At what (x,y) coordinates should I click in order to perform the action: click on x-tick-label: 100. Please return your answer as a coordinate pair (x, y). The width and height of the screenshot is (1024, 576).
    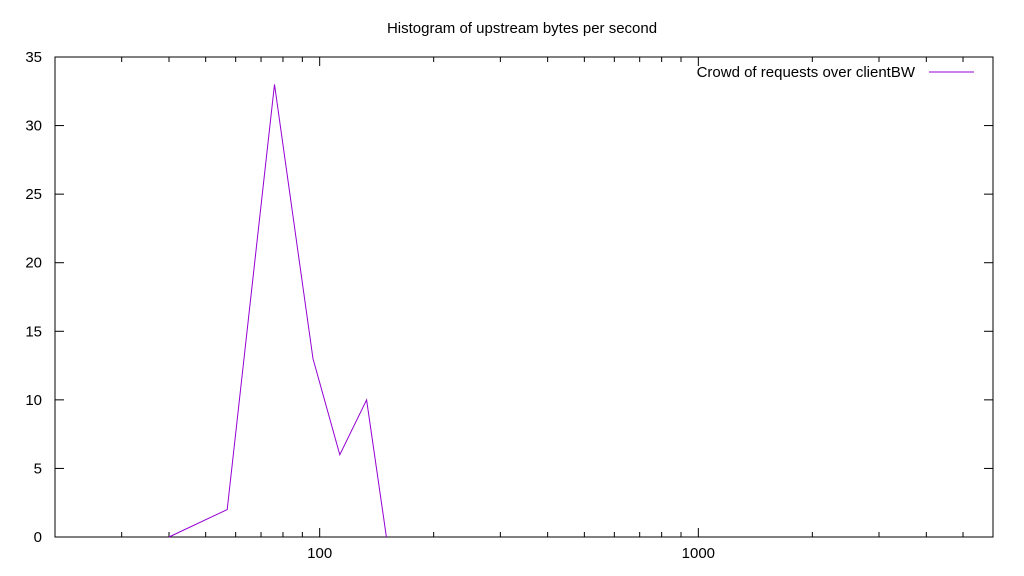
    Looking at the image, I should click on (319, 553).